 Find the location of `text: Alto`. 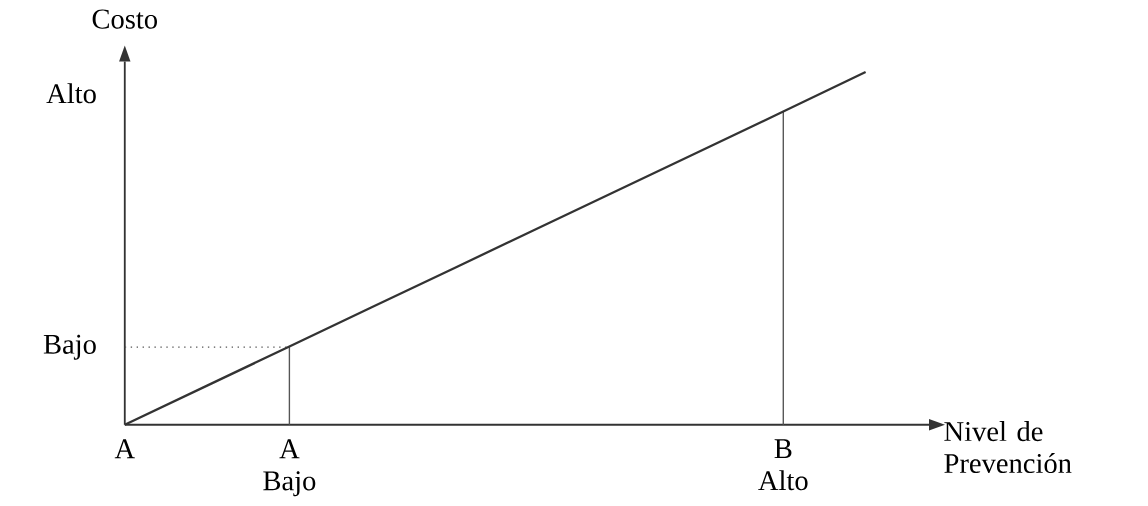

text: Alto is located at coordinates (71, 93).